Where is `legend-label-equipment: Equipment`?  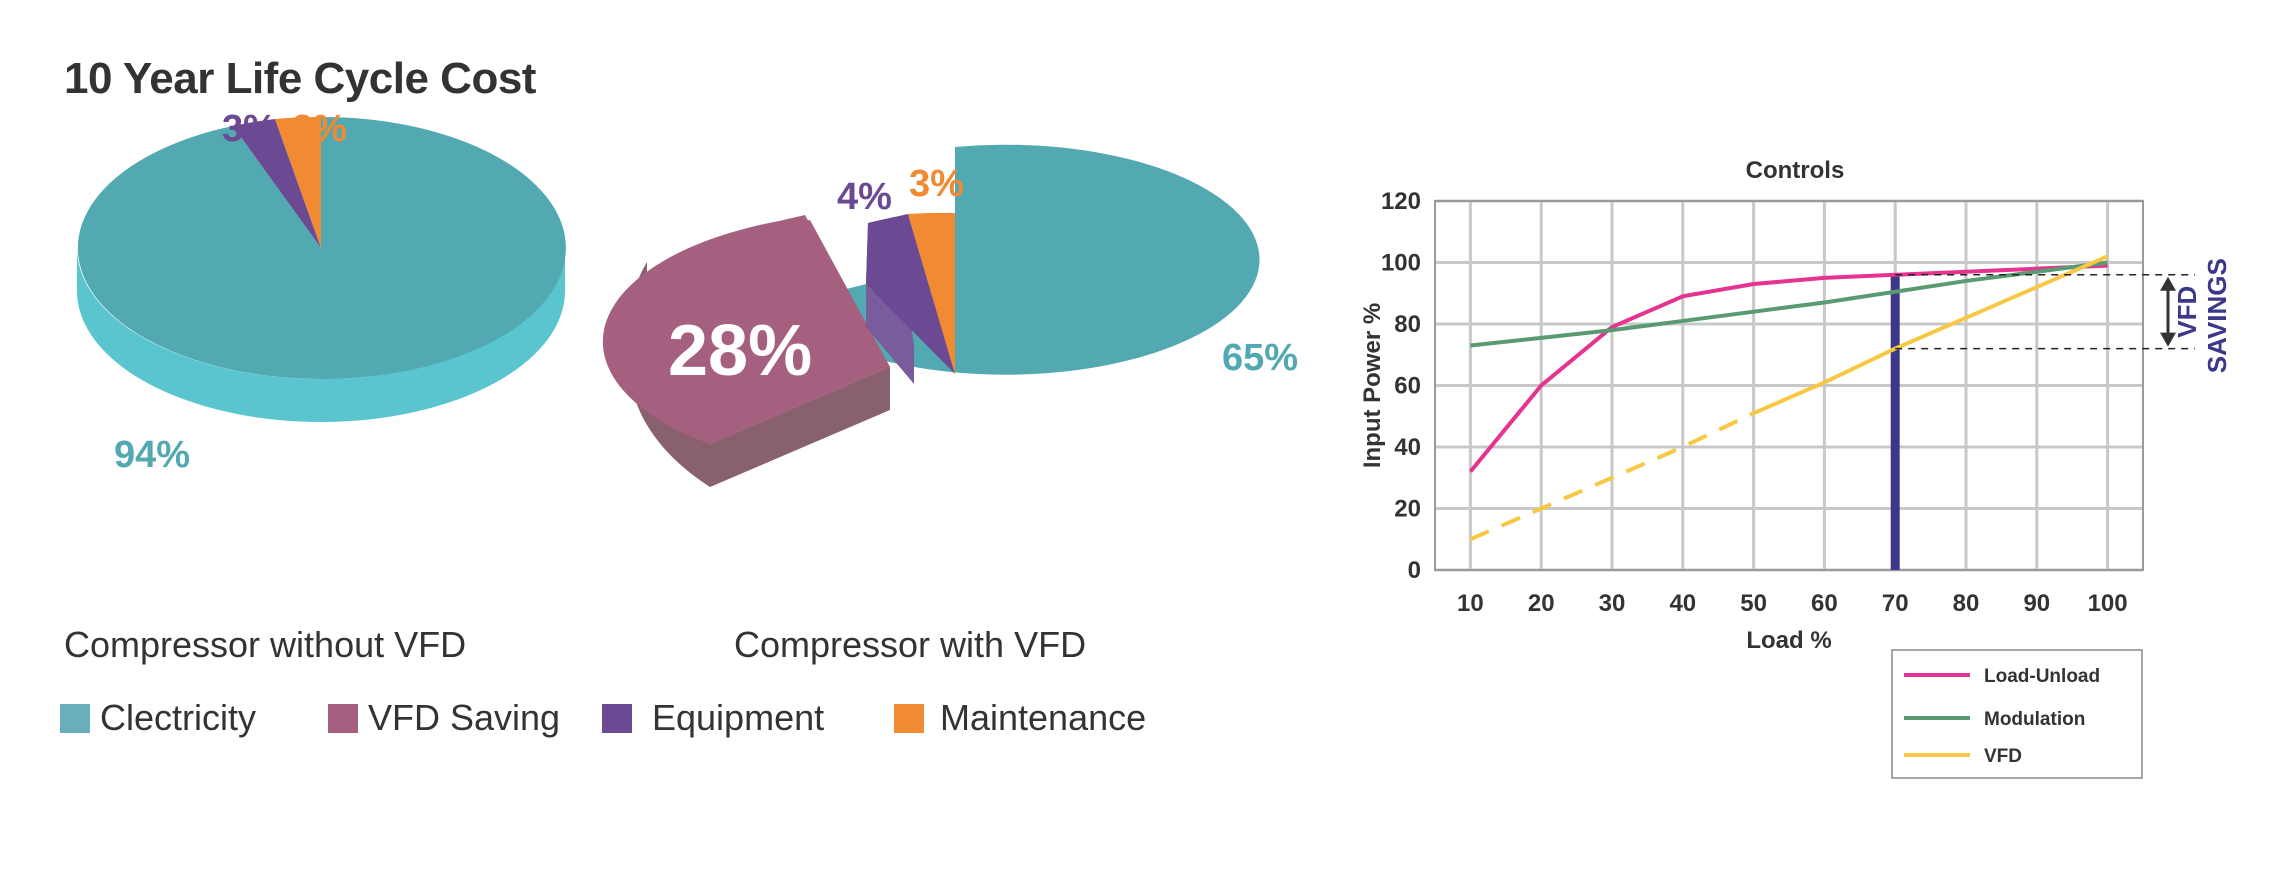
legend-label-equipment: Equipment is located at coordinates (738, 717).